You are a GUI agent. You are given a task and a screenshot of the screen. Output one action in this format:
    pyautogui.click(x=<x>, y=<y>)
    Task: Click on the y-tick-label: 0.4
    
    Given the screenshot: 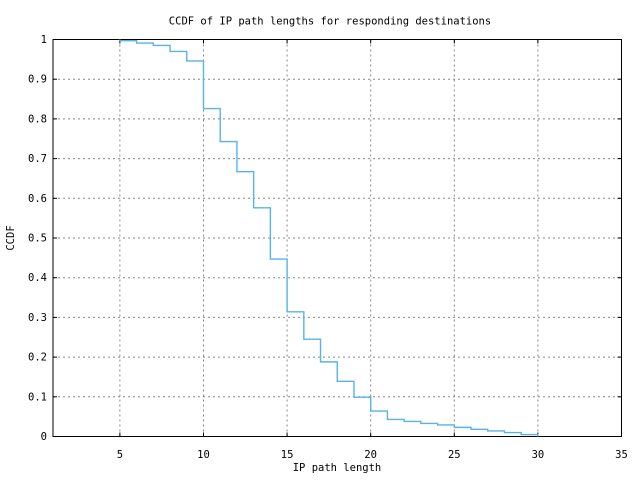 What is the action you would take?
    pyautogui.click(x=37, y=278)
    